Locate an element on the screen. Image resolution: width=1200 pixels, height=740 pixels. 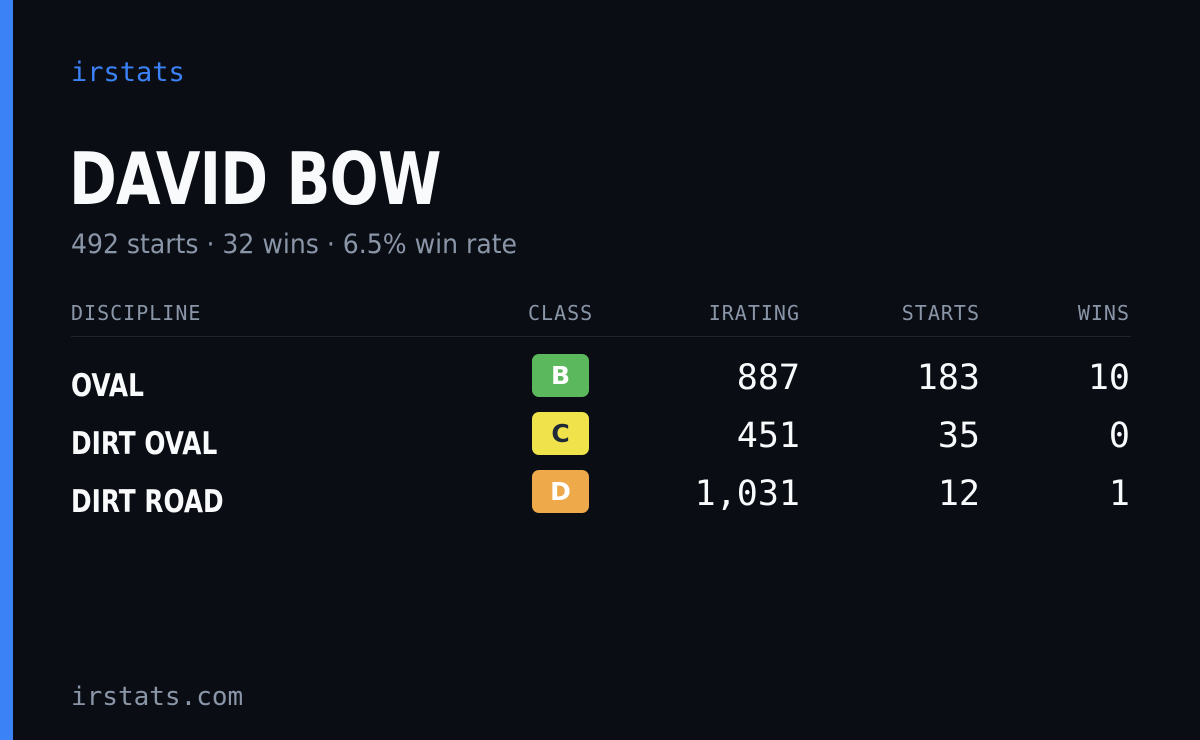
brand-logo: irstats is located at coordinates (128, 72).